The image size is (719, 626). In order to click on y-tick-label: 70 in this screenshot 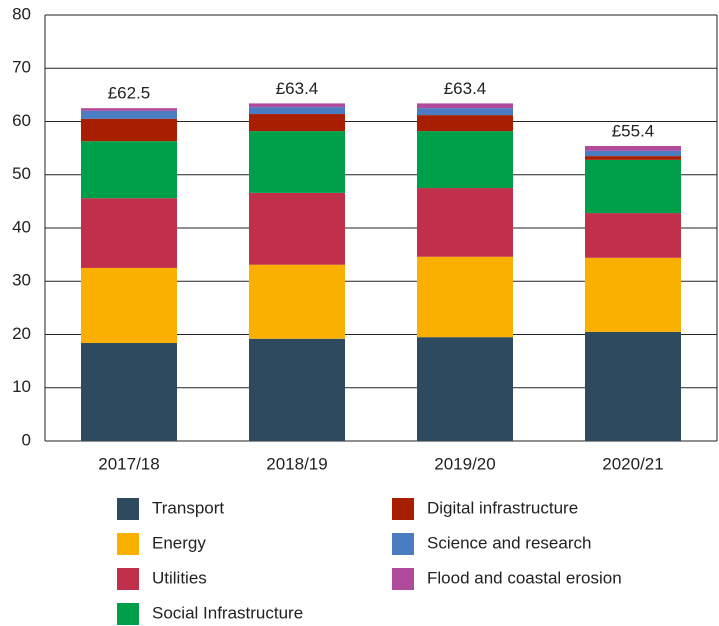, I will do `click(21, 67)`.